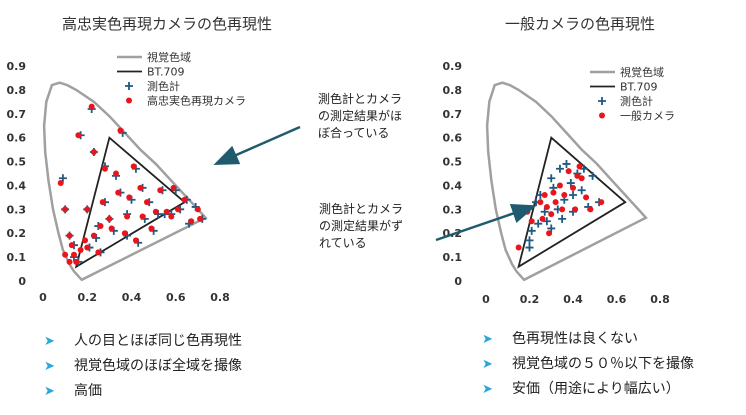 This screenshot has height=415, width=746. Describe the element at coordinates (596, 389) in the screenshot. I see `bullet-text: 安価（用途により幅広い）` at that location.